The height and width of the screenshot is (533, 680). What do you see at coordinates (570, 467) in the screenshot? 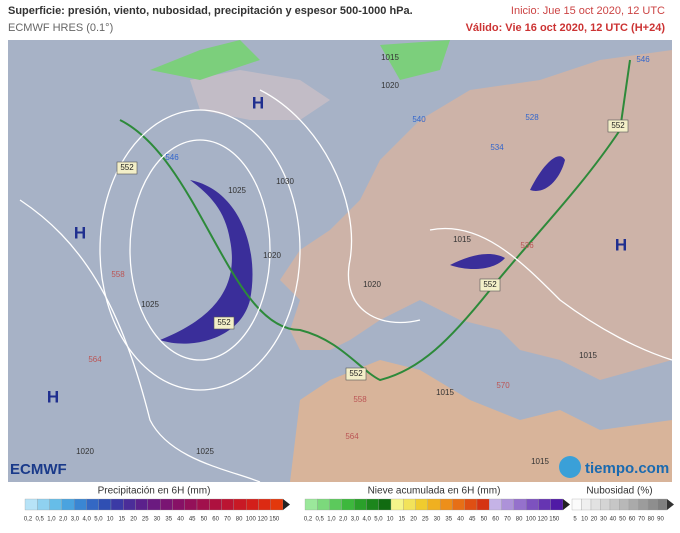
I see `tiempo-icon` at bounding box center [570, 467].